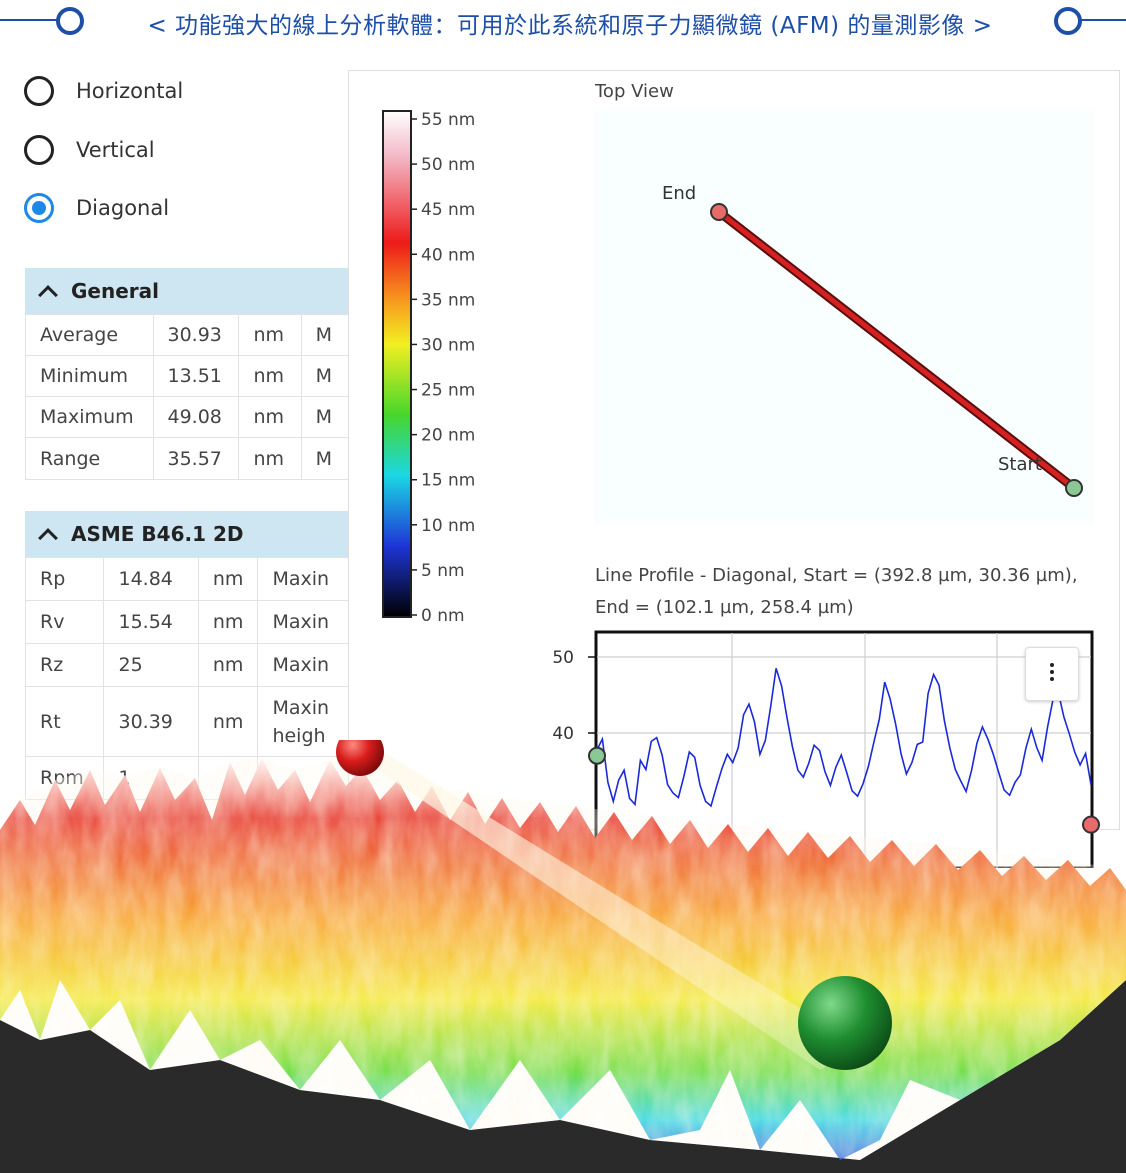 This screenshot has width=1126, height=1173. What do you see at coordinates (151, 721) in the screenshot?
I see `stat-value: 30.39` at bounding box center [151, 721].